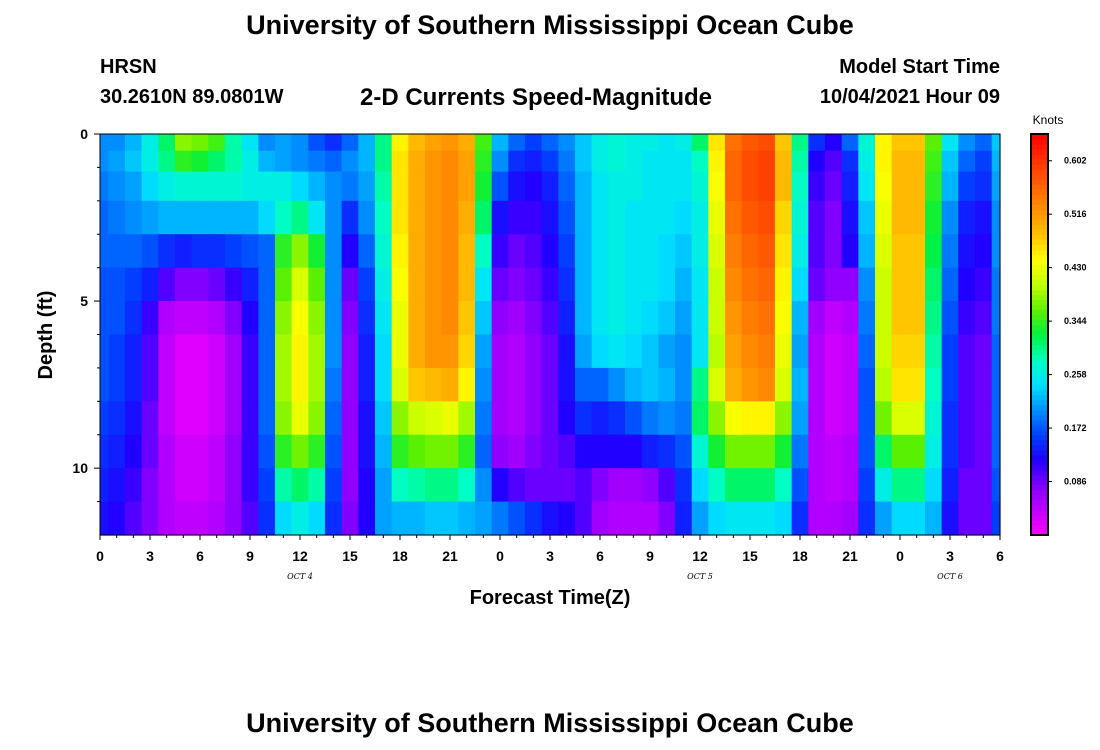 This screenshot has width=1100, height=750. I want to click on model-start-time: 10/04/2021 Hour 09, so click(909, 97).